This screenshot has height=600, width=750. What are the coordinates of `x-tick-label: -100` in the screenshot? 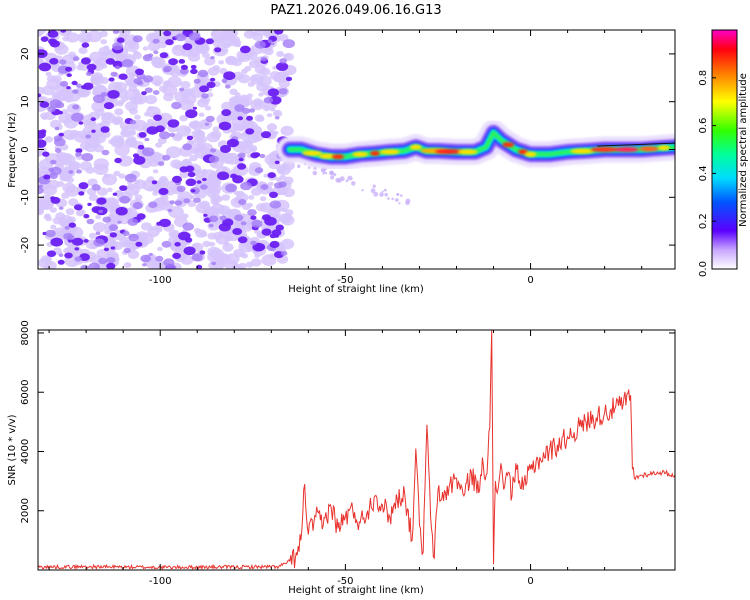 It's located at (160, 280).